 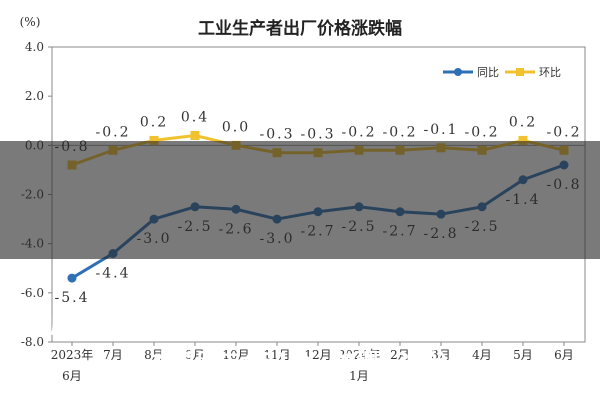 I want to click on data-label-mom: 0.0, so click(x=236, y=127).